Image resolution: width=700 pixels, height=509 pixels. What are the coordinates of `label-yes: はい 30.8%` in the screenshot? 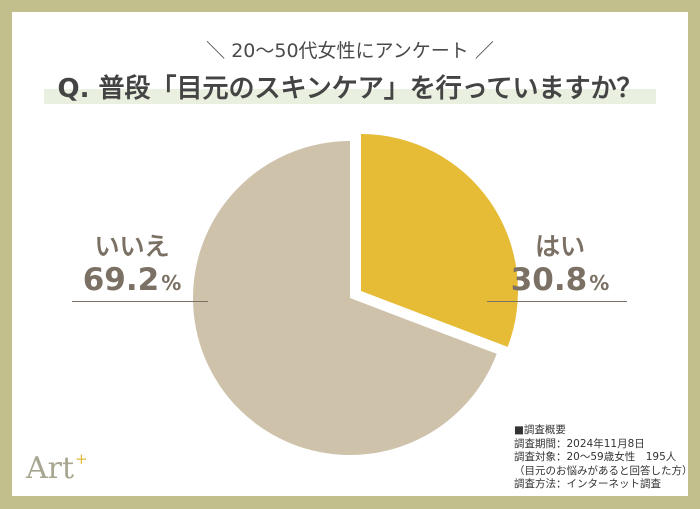 It's located at (560, 266).